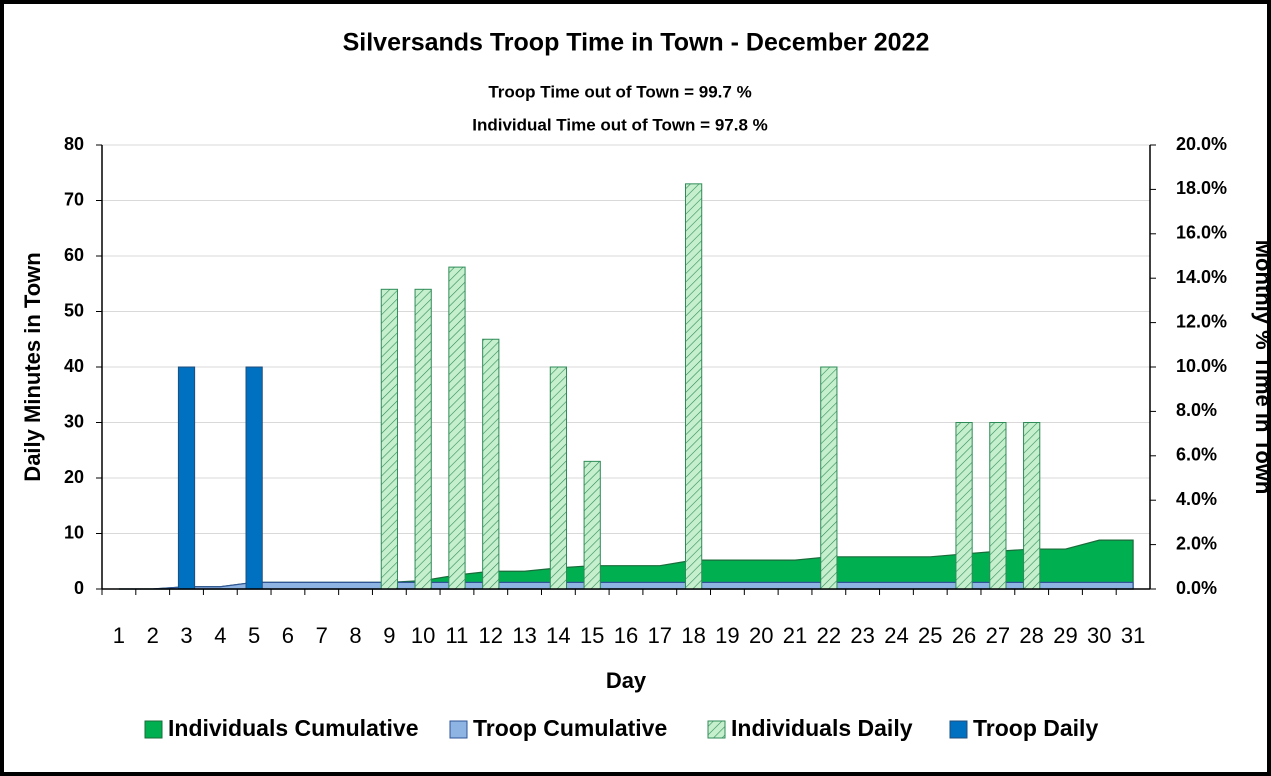  Describe the element at coordinates (693, 635) in the screenshot. I see `x-tick-label: 18` at that location.